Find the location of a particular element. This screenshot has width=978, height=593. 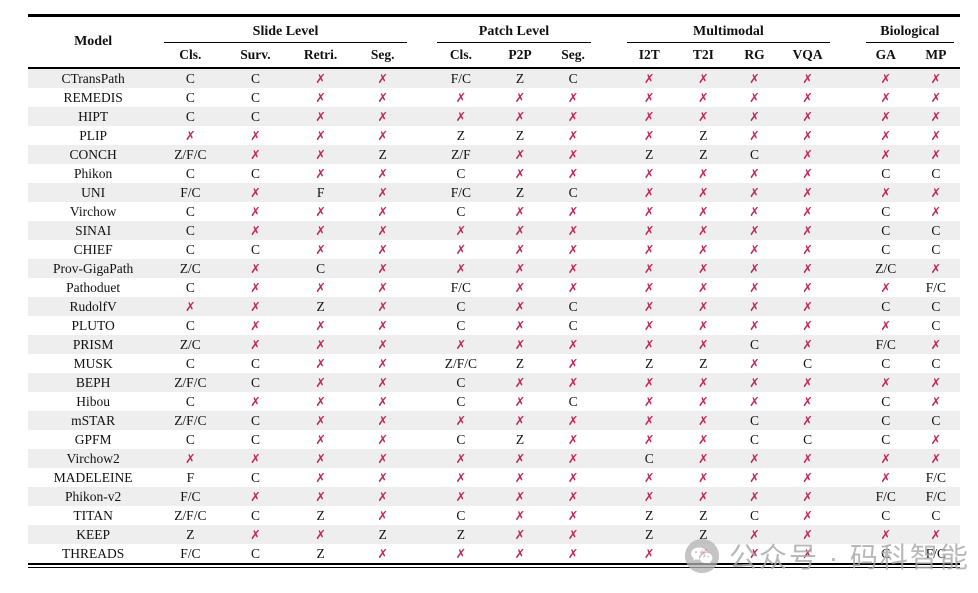

model-name: KEEP is located at coordinates (93, 534).